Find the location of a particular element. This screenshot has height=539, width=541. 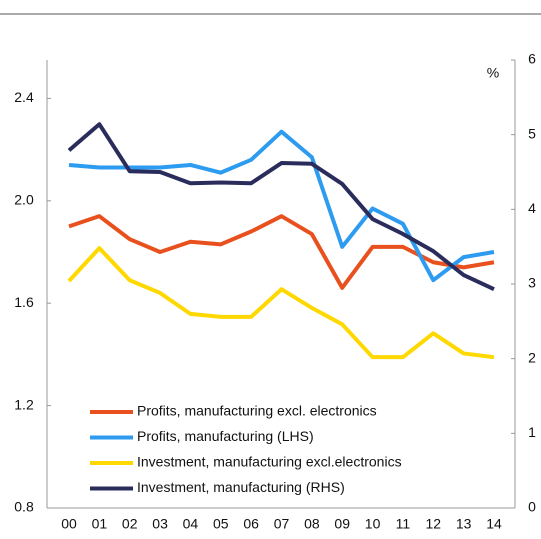

x-tick-label: 07 is located at coordinates (282, 524).